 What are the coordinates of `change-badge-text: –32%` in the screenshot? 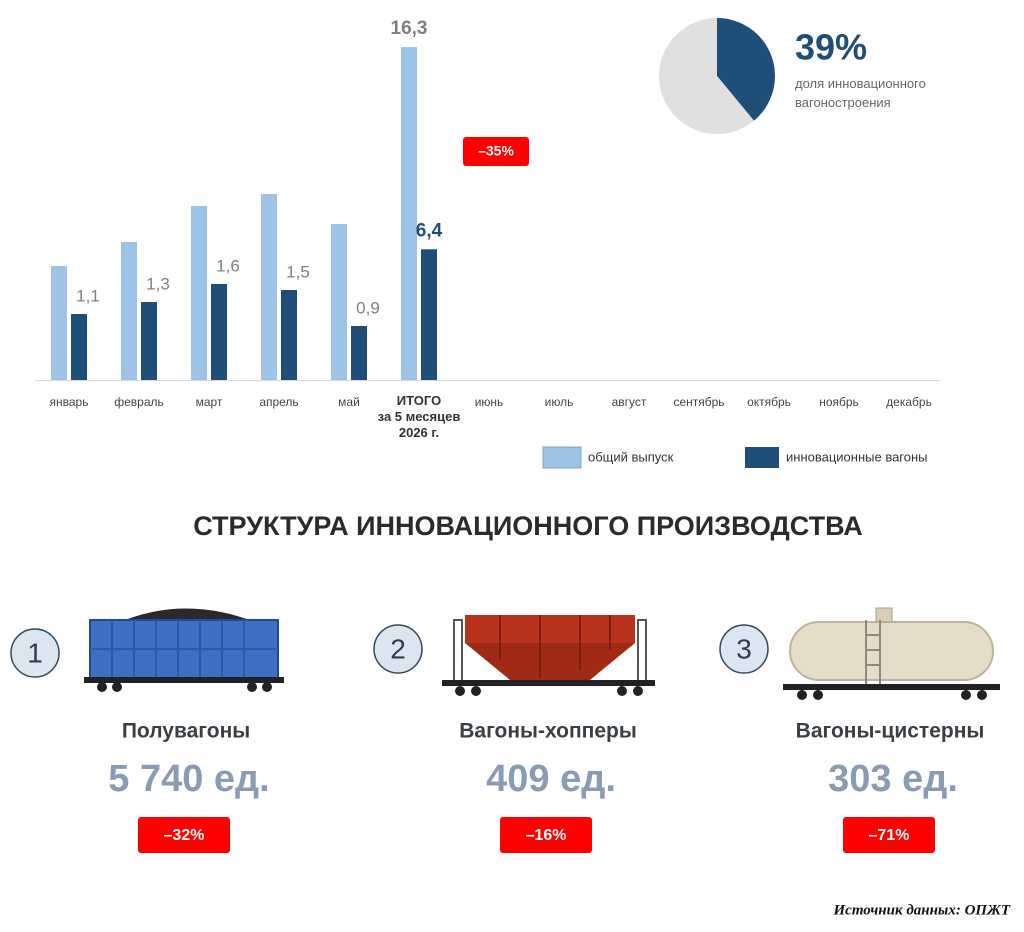 It's located at (184, 835).